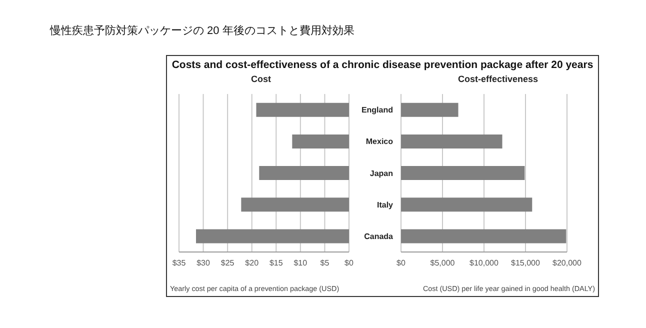 The width and height of the screenshot is (646, 328). I want to click on x-tick-label: $5, so click(325, 263).